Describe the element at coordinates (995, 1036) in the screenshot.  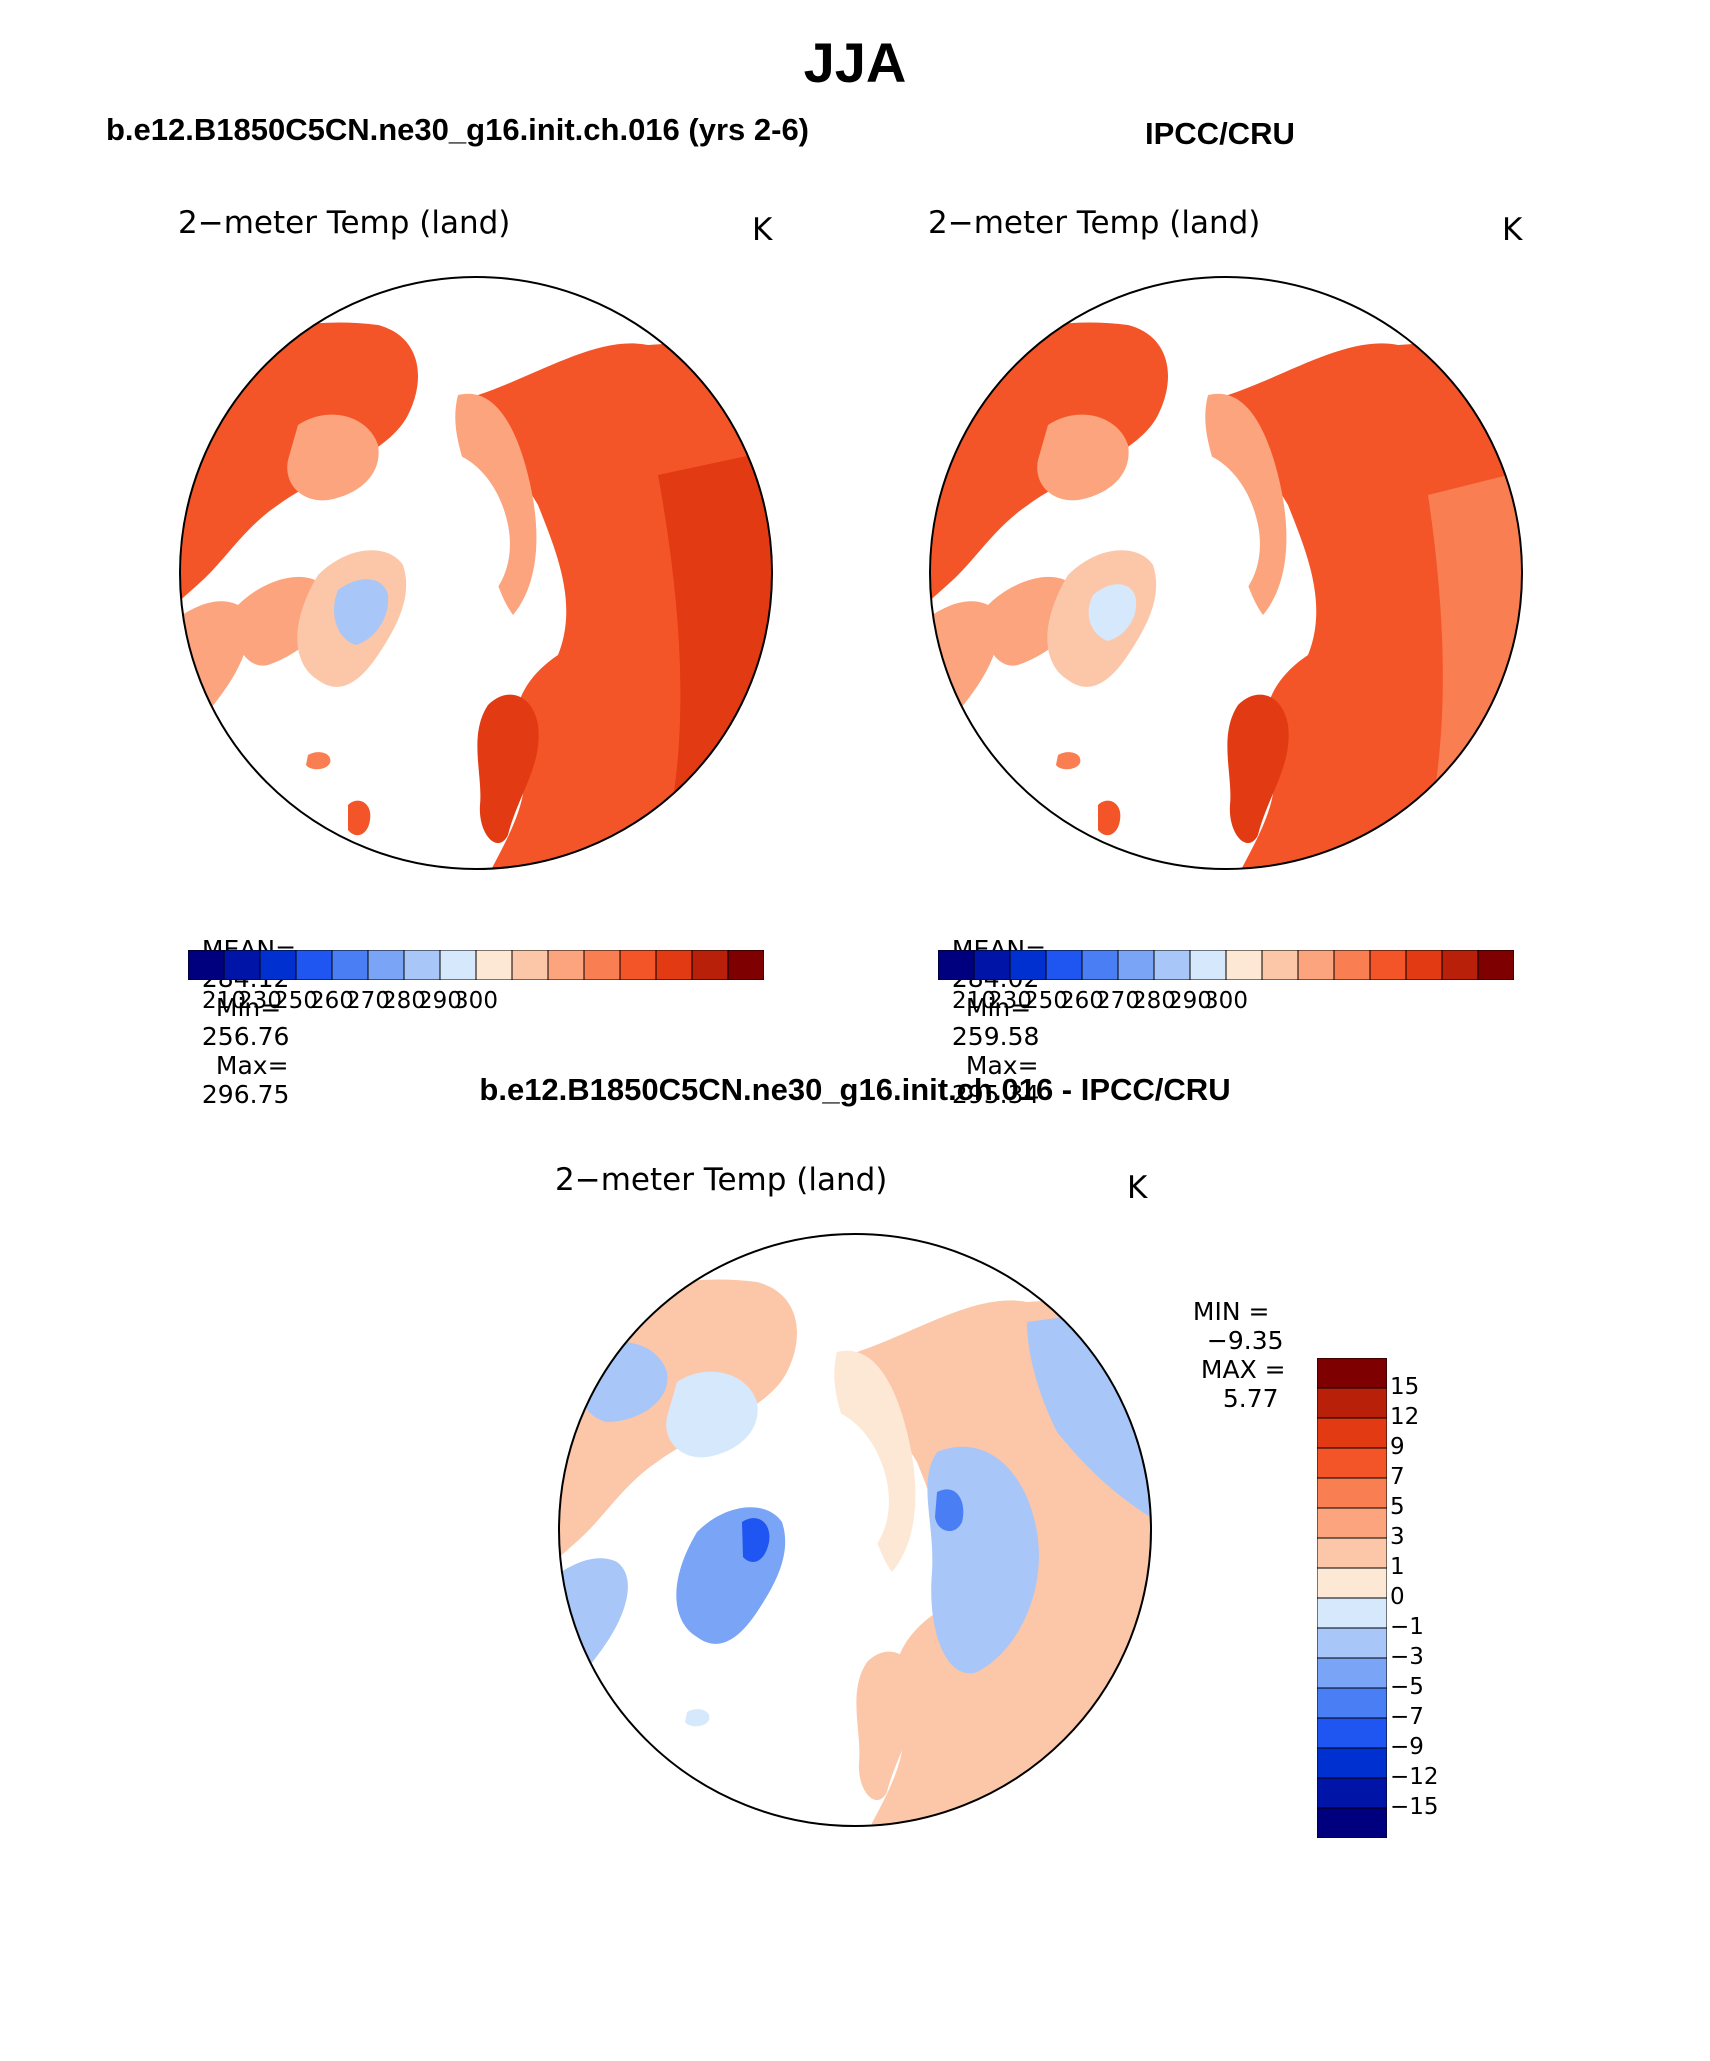
I see `obs-min-value: 259.58` at that location.